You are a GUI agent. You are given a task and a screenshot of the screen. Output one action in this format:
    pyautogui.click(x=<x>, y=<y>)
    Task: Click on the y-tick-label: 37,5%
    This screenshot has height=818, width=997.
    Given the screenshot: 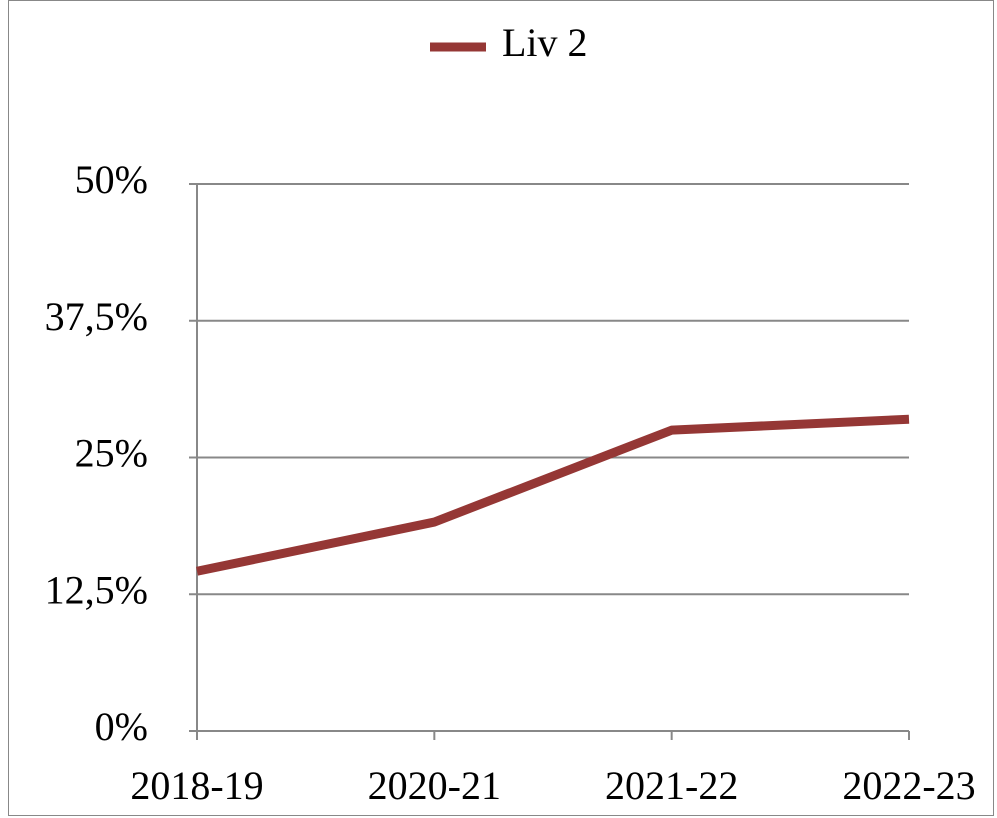 What is the action you would take?
    pyautogui.click(x=96, y=316)
    